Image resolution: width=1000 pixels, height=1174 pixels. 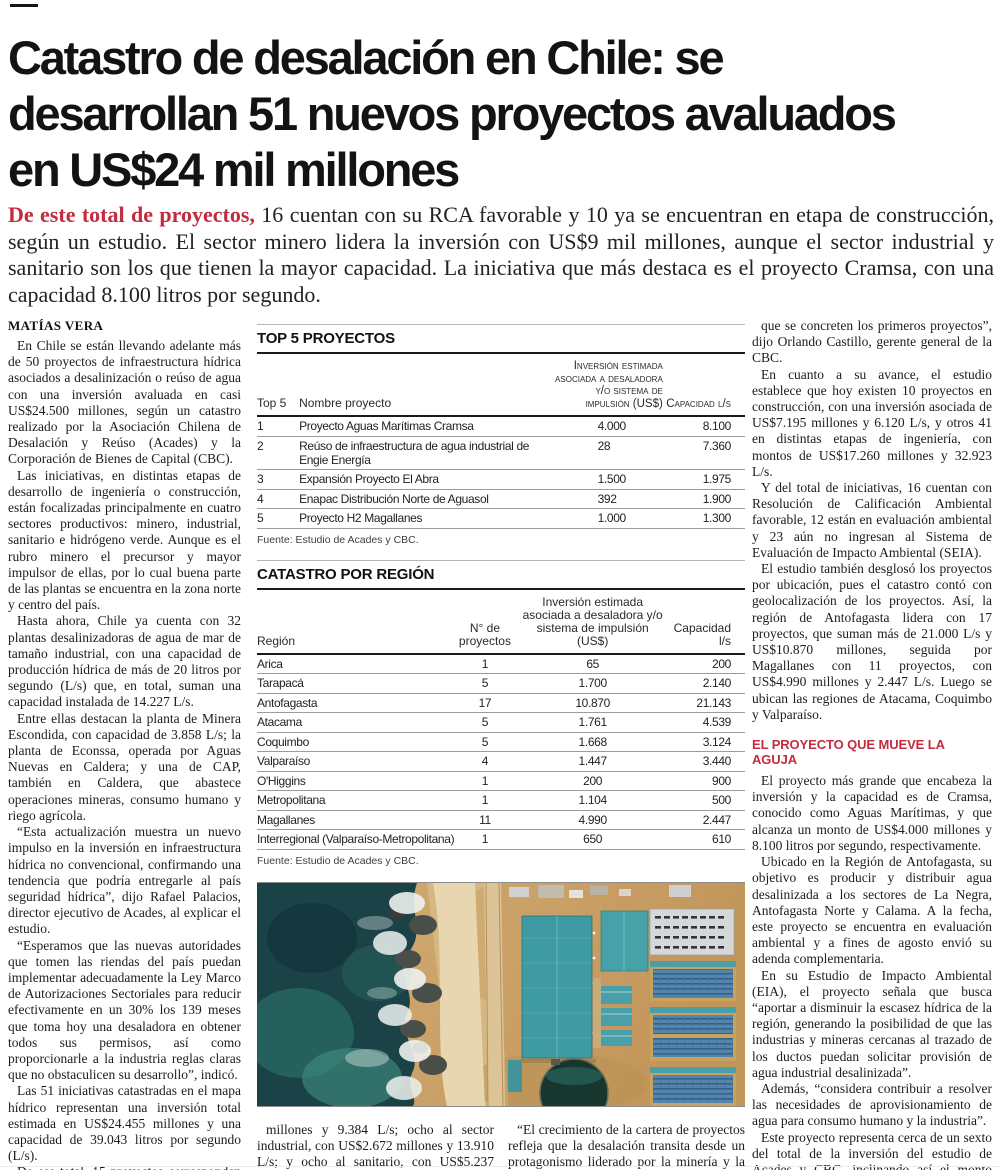 I want to click on catastro-cell-capacity: 900, so click(x=703, y=781).